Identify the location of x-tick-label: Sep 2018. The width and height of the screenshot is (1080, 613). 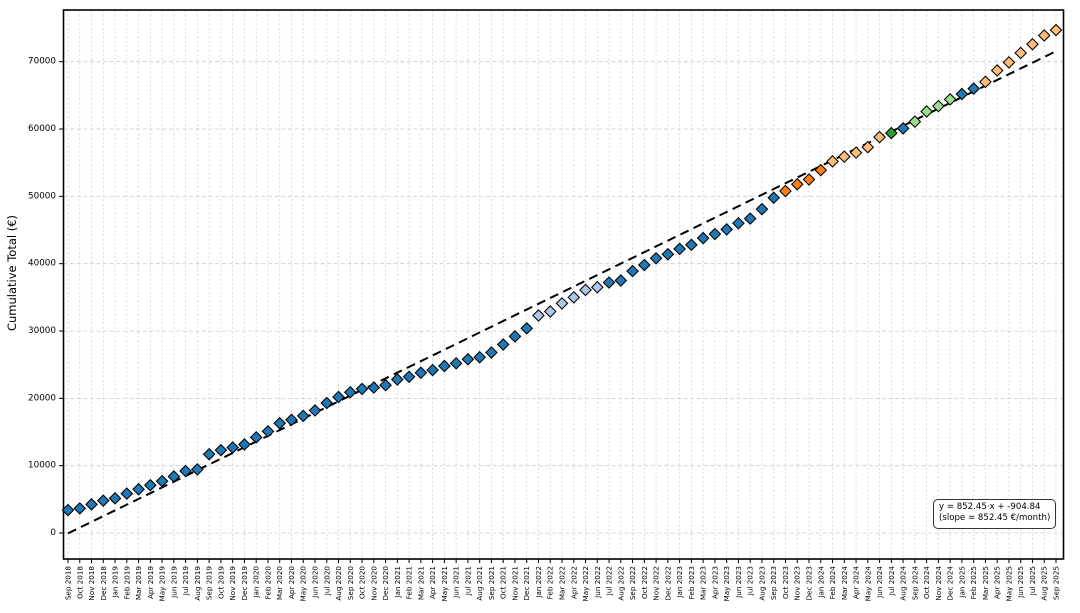
(68, 583).